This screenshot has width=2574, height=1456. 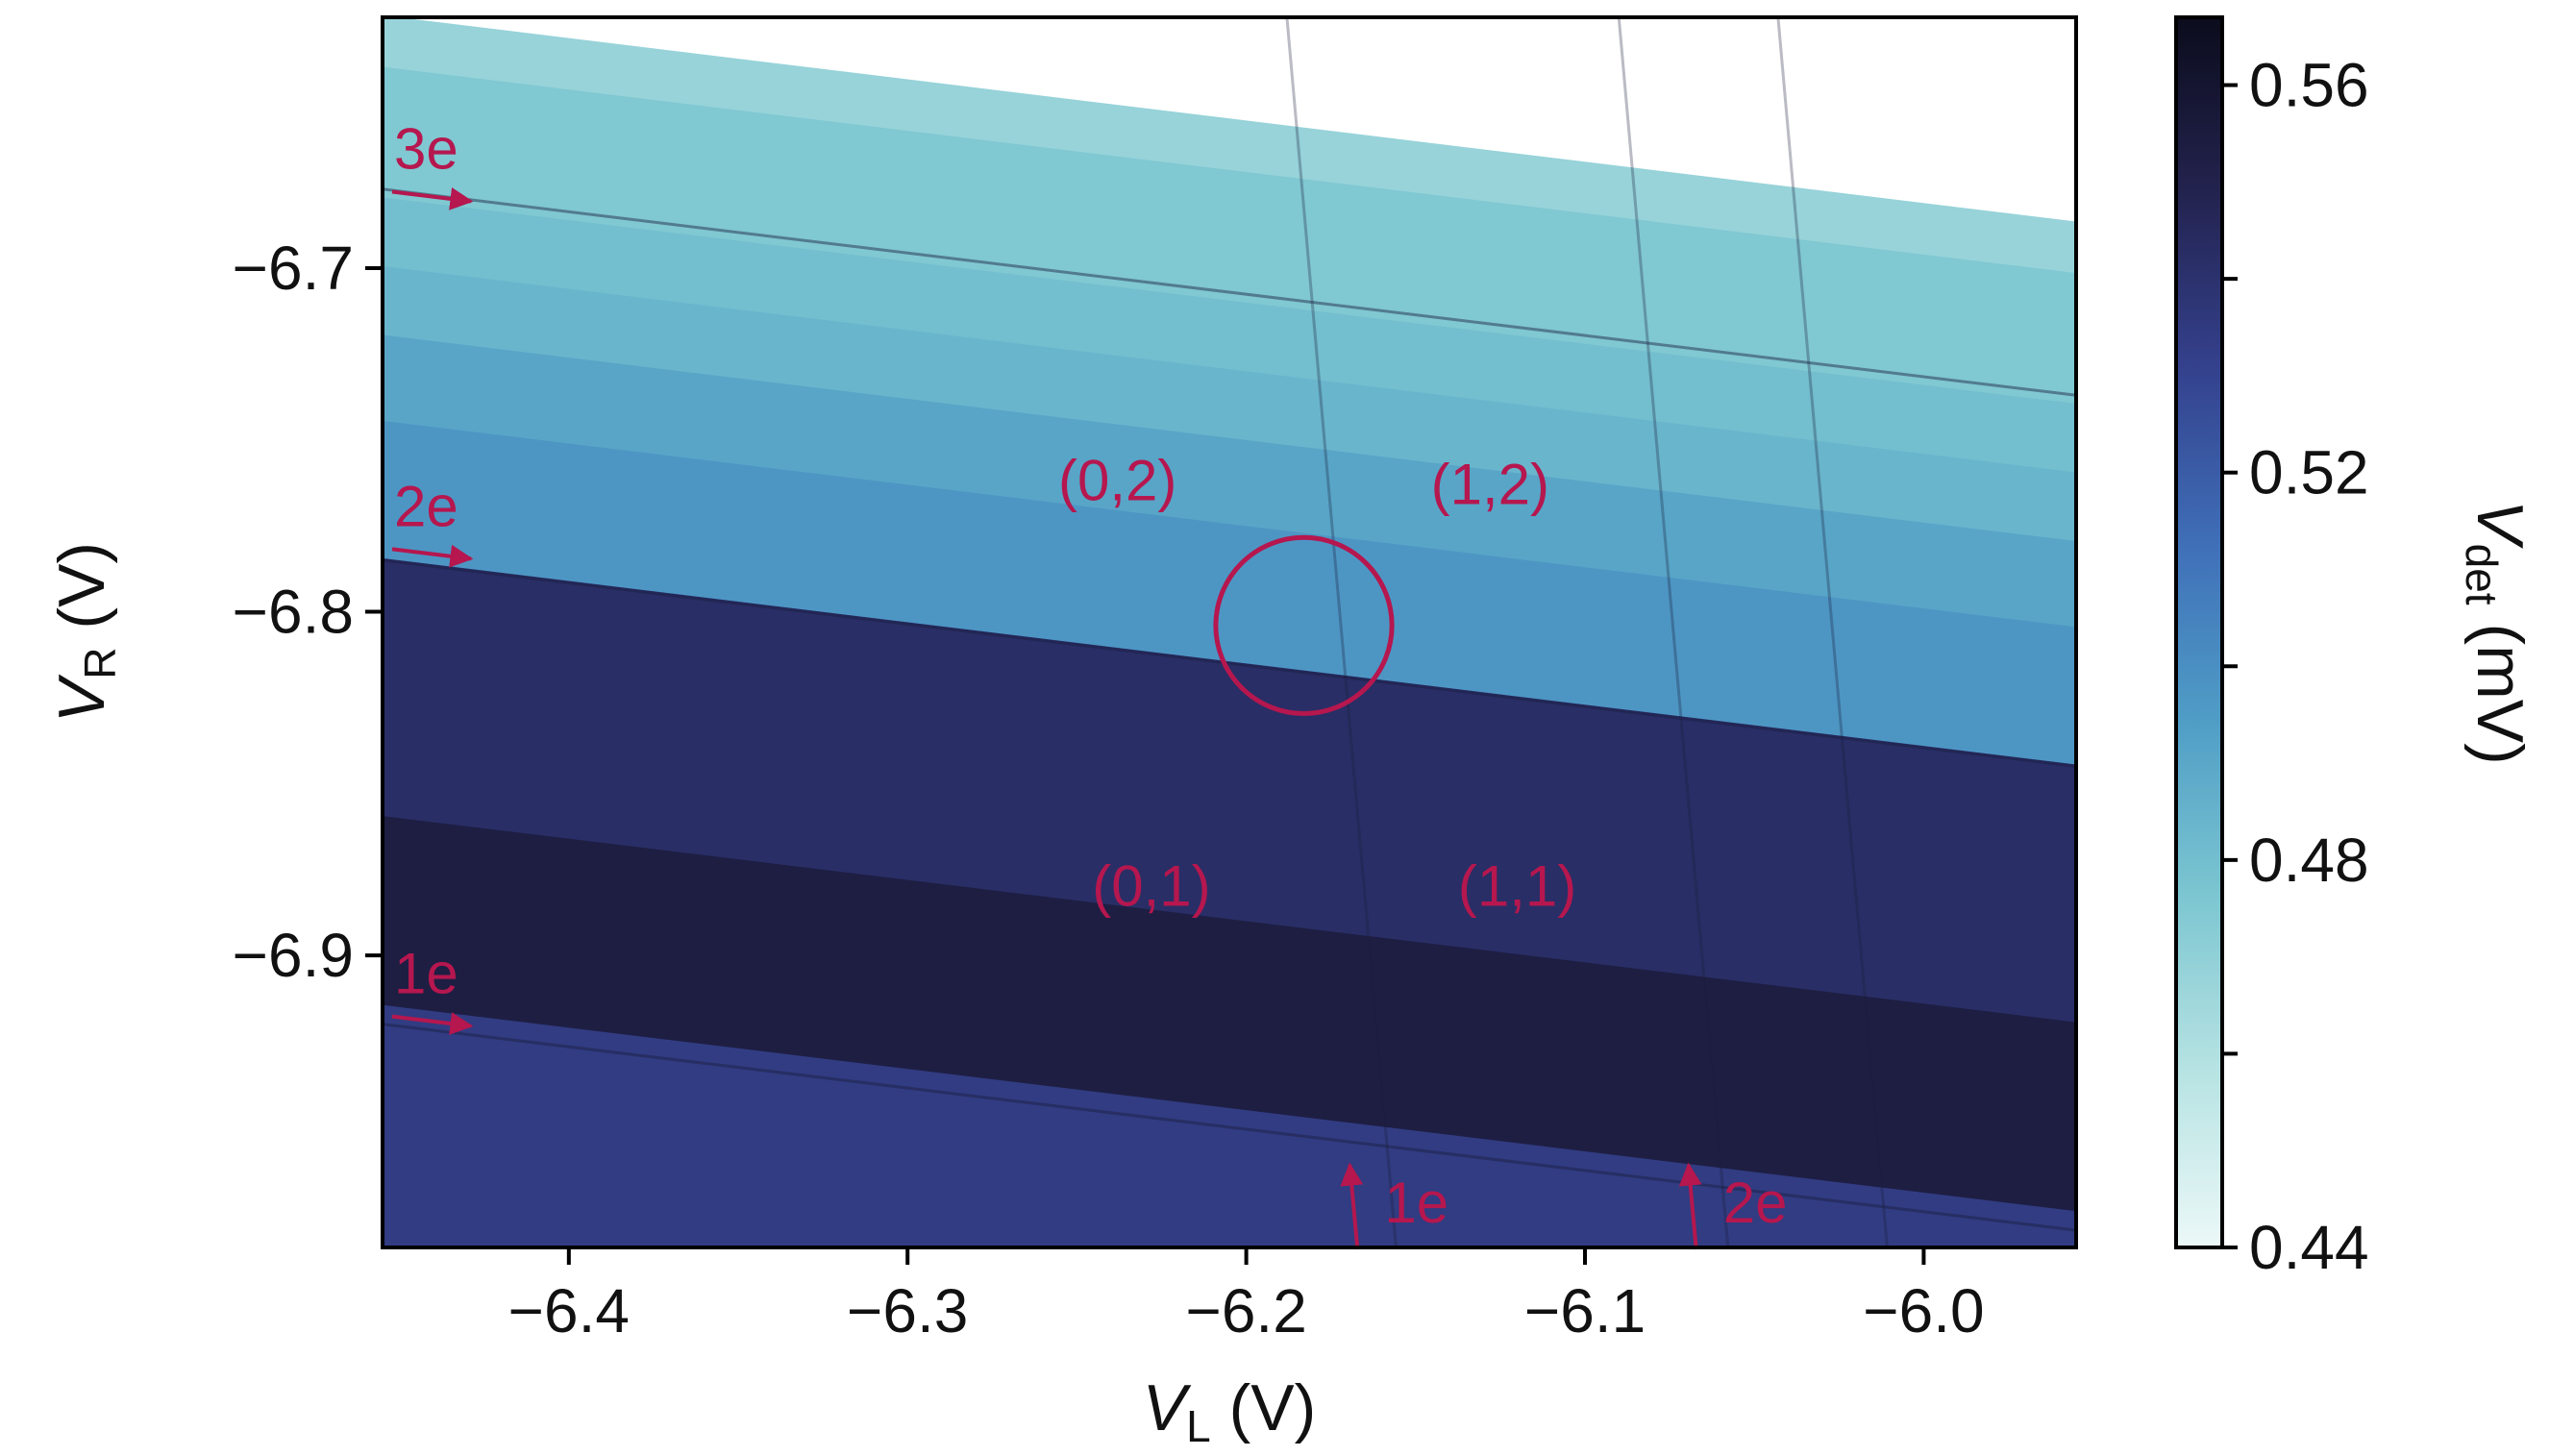 I want to click on y-axis-label-sub: R, so click(x=100, y=663).